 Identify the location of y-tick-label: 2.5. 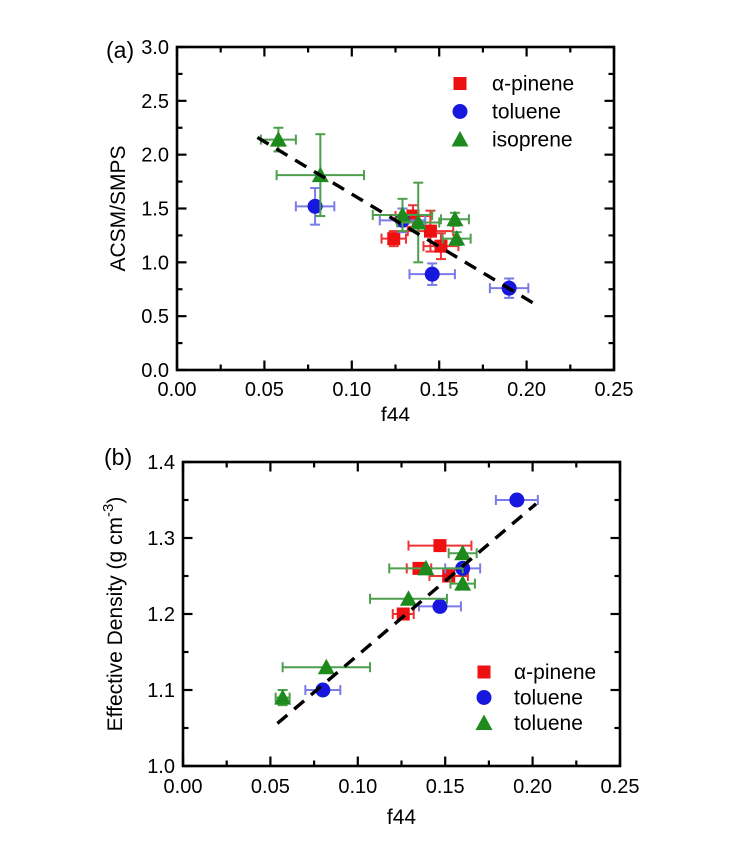
(155, 102).